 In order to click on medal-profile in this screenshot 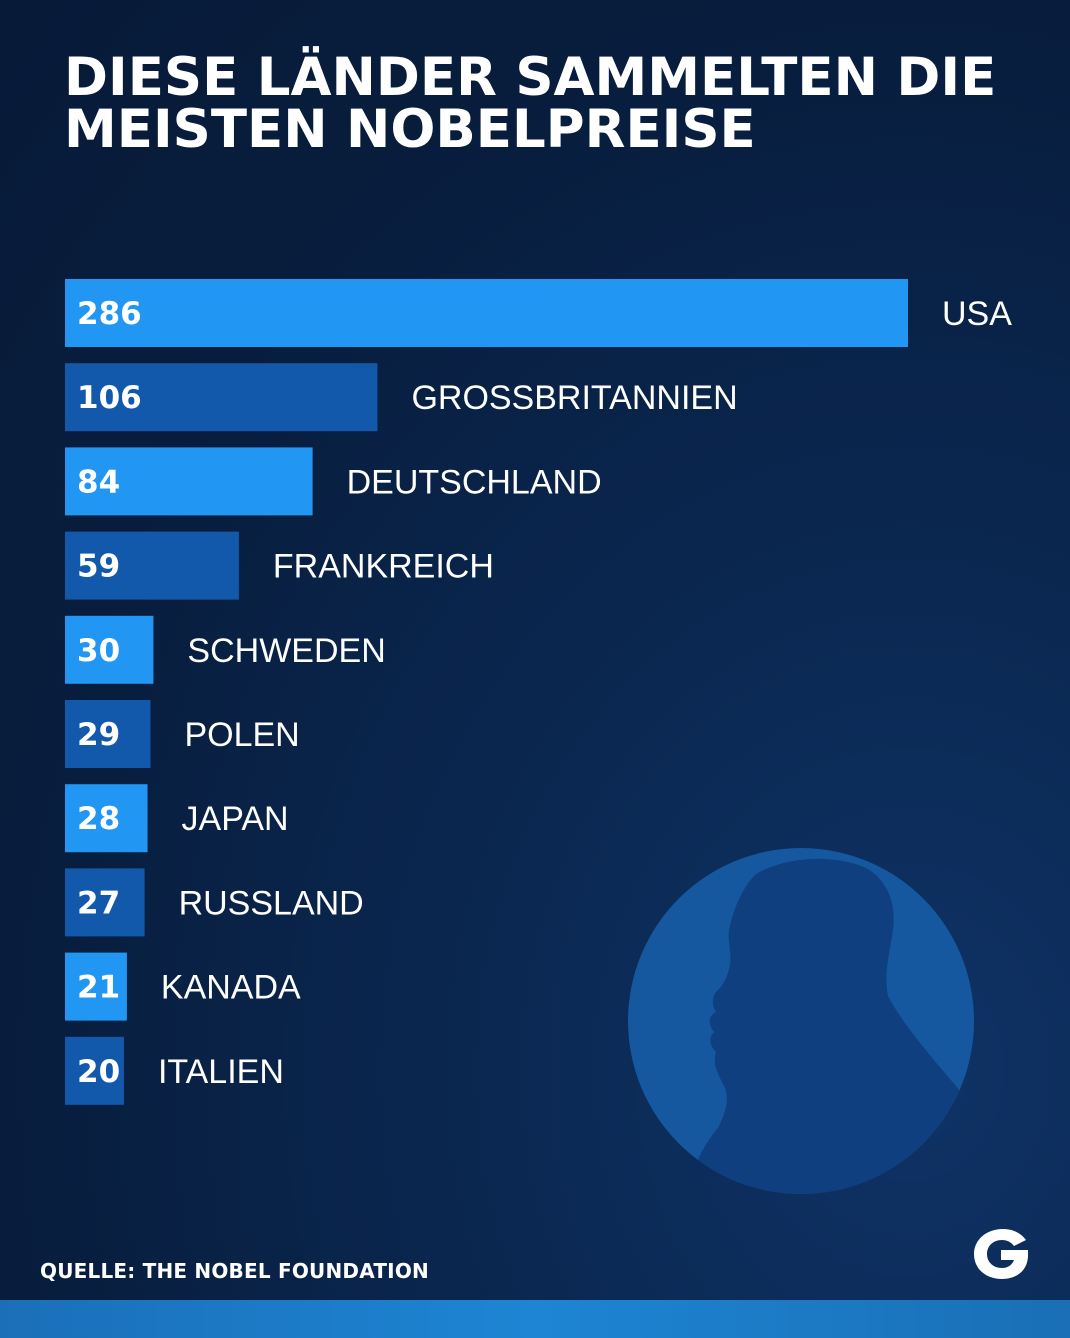, I will do `click(830, 1026)`.